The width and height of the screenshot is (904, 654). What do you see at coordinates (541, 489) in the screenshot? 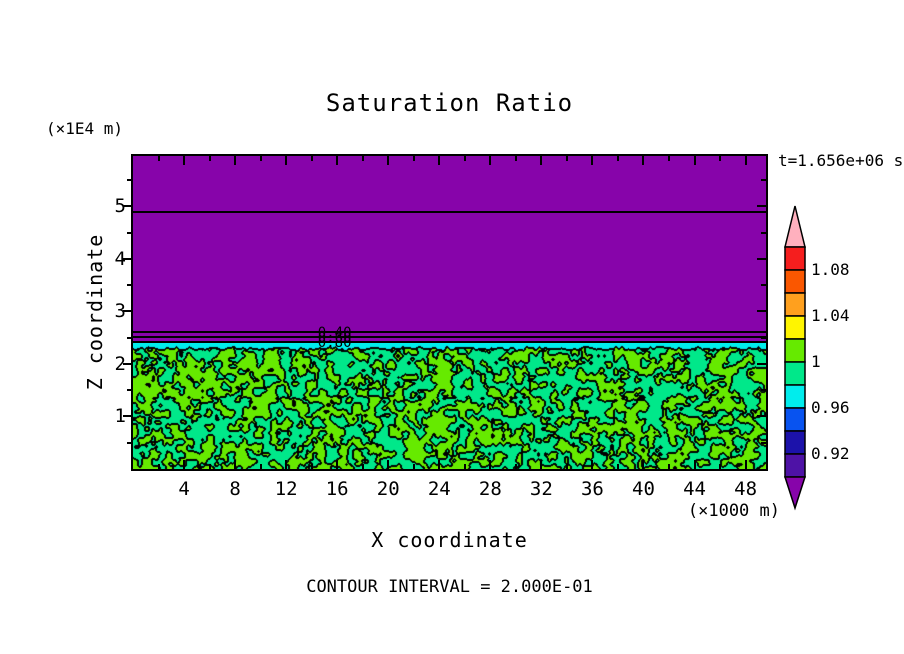
I see `x-tick-label: 32` at bounding box center [541, 489].